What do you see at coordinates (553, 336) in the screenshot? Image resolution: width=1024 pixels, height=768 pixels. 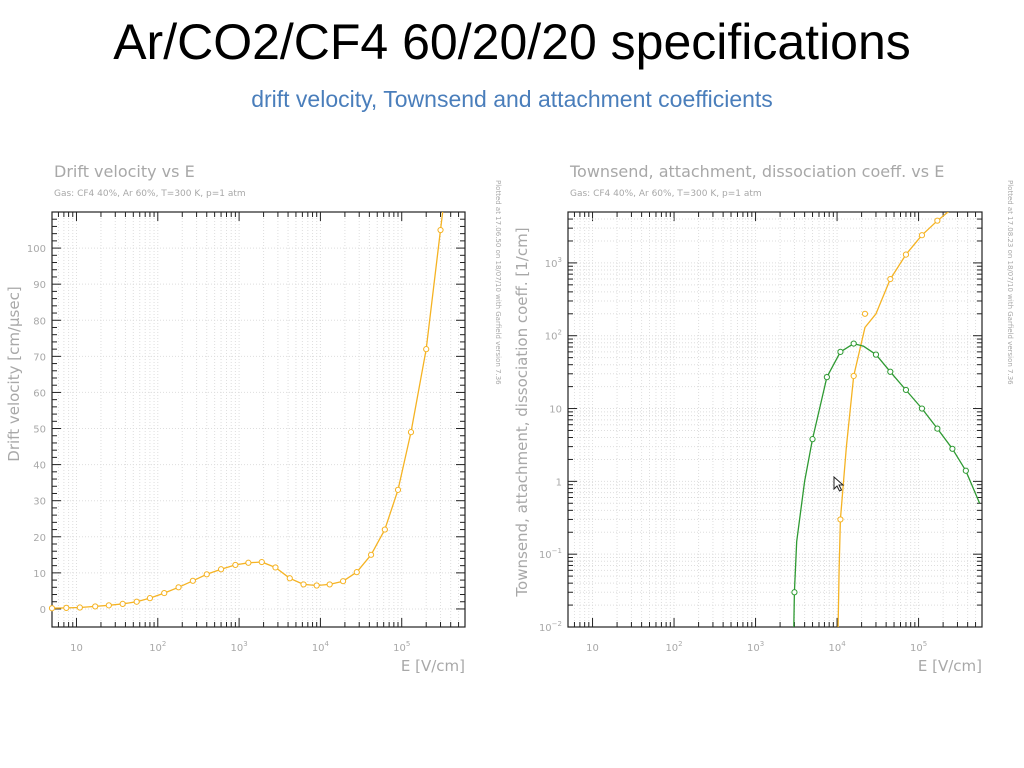 I see `y-tick-label: 102` at bounding box center [553, 336].